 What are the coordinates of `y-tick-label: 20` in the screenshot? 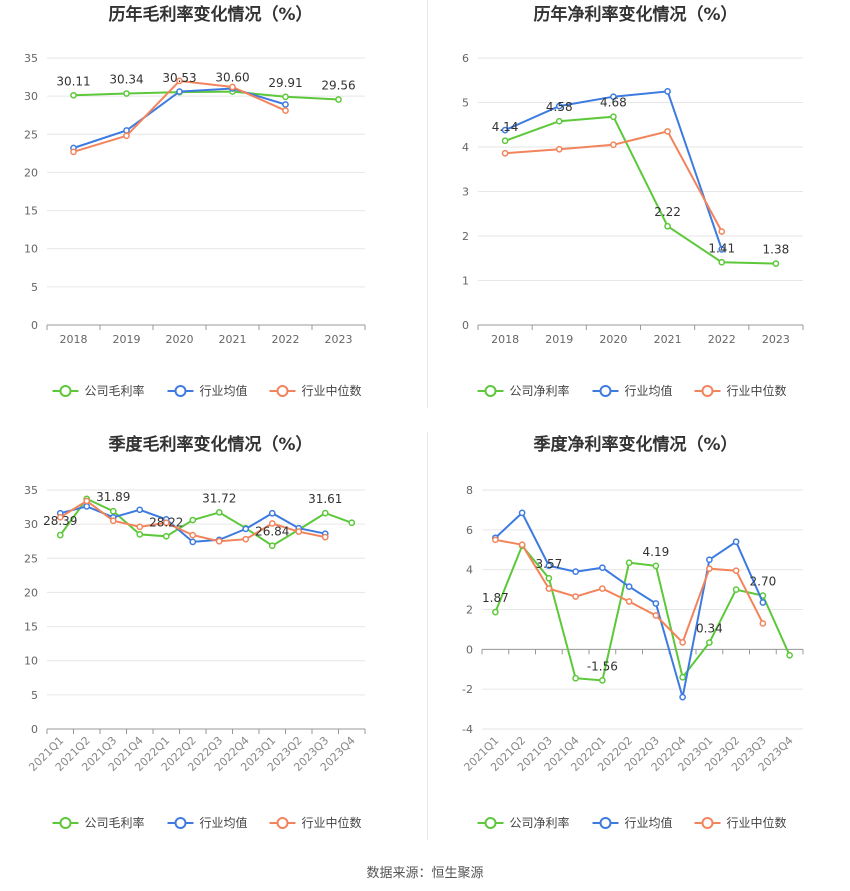 It's located at (31, 172).